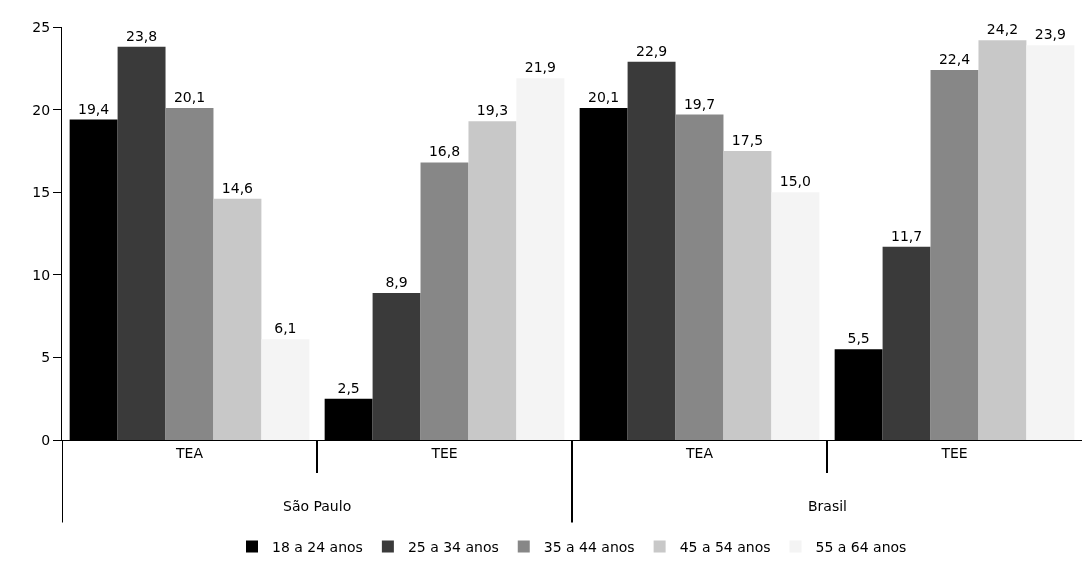  I want to click on y-tick-label: 20, so click(41, 109).